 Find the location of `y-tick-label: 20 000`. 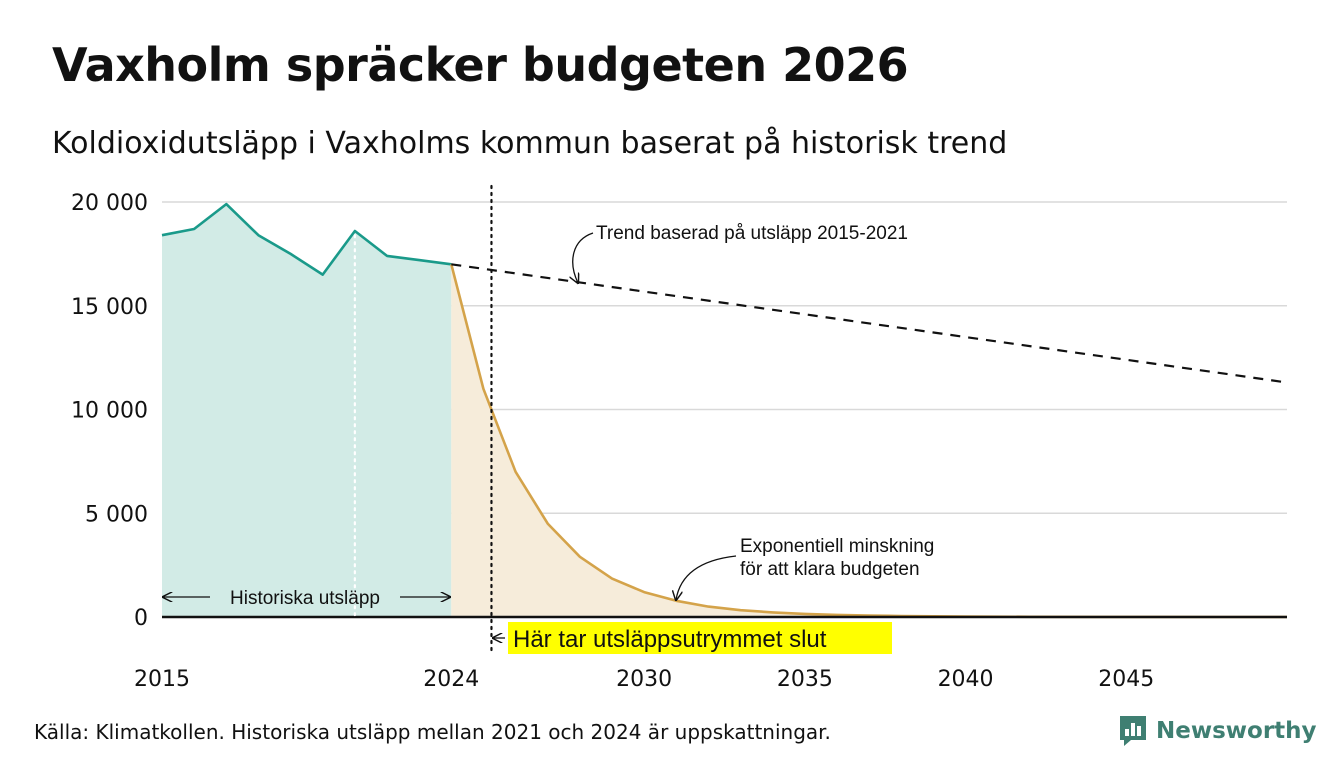

y-tick-label: 20 000 is located at coordinates (109, 203).